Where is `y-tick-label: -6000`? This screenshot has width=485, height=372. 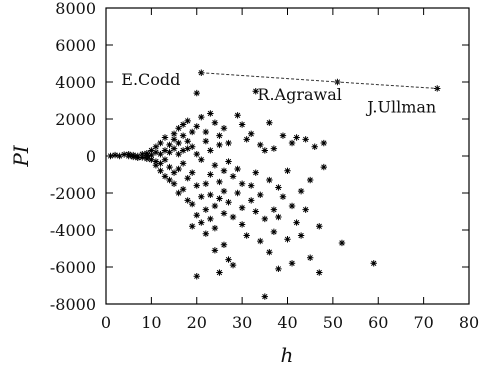 y-tick-label: -6000 is located at coordinates (73, 267).